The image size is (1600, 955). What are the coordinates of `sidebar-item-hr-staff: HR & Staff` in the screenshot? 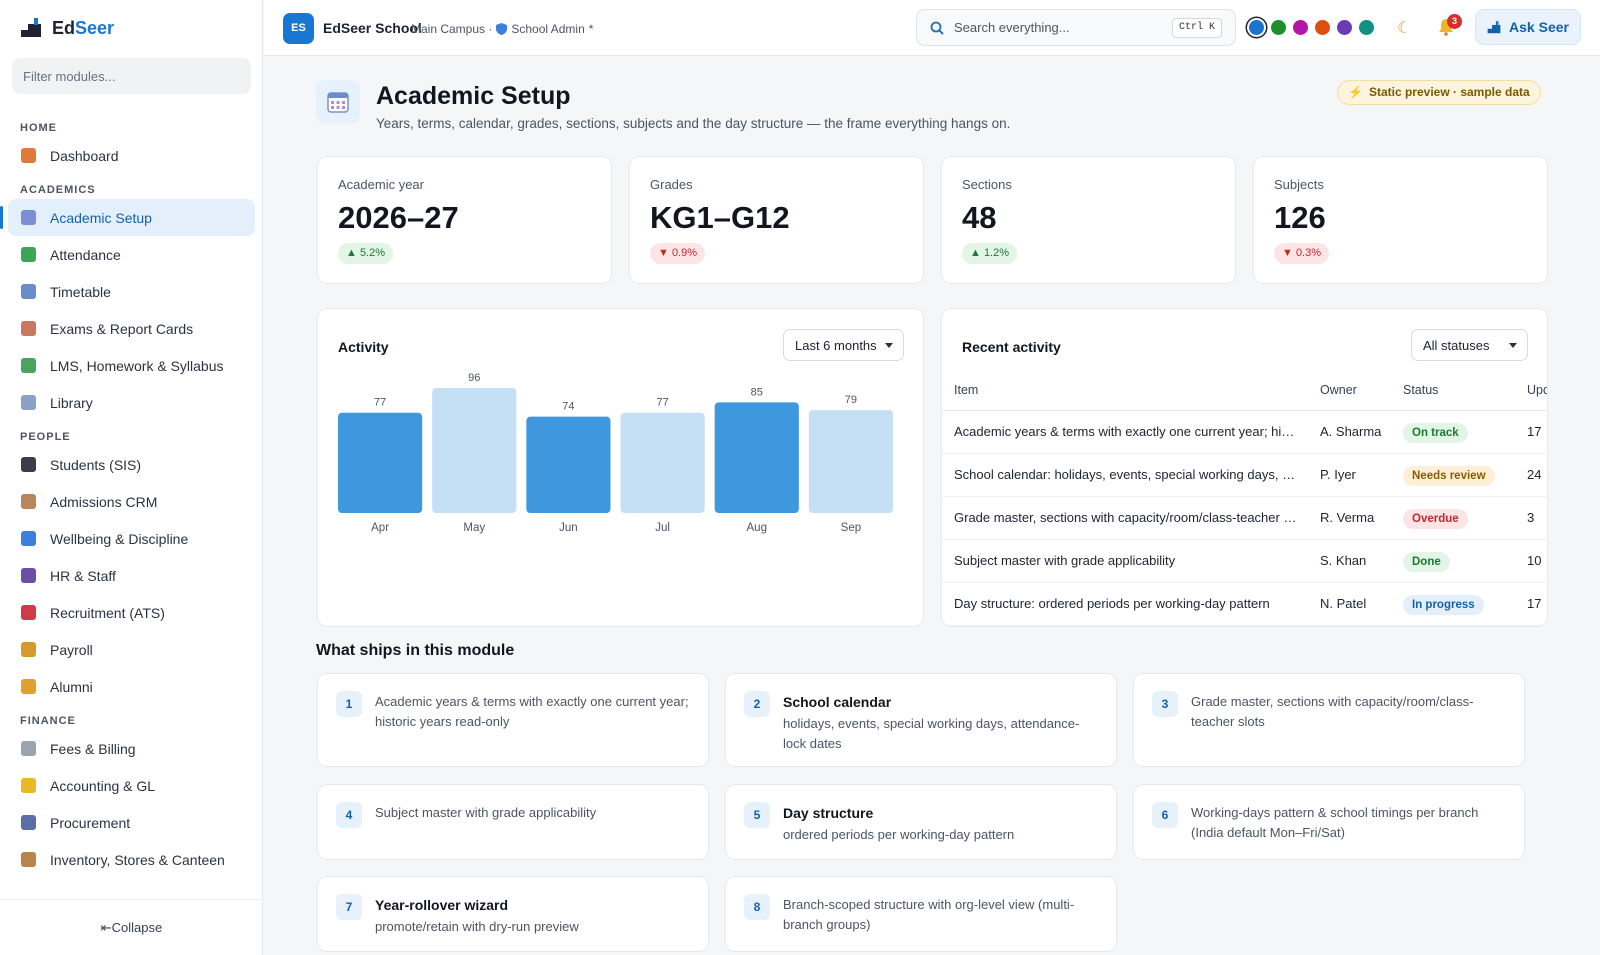 It's located at (131, 575).